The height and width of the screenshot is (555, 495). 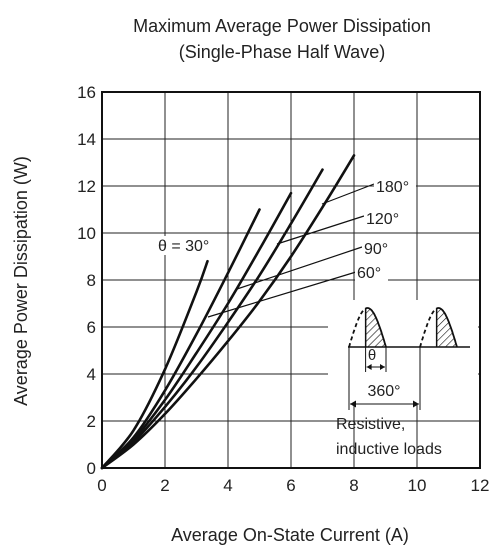 What do you see at coordinates (101, 485) in the screenshot?
I see `x-tick-label: 0` at bounding box center [101, 485].